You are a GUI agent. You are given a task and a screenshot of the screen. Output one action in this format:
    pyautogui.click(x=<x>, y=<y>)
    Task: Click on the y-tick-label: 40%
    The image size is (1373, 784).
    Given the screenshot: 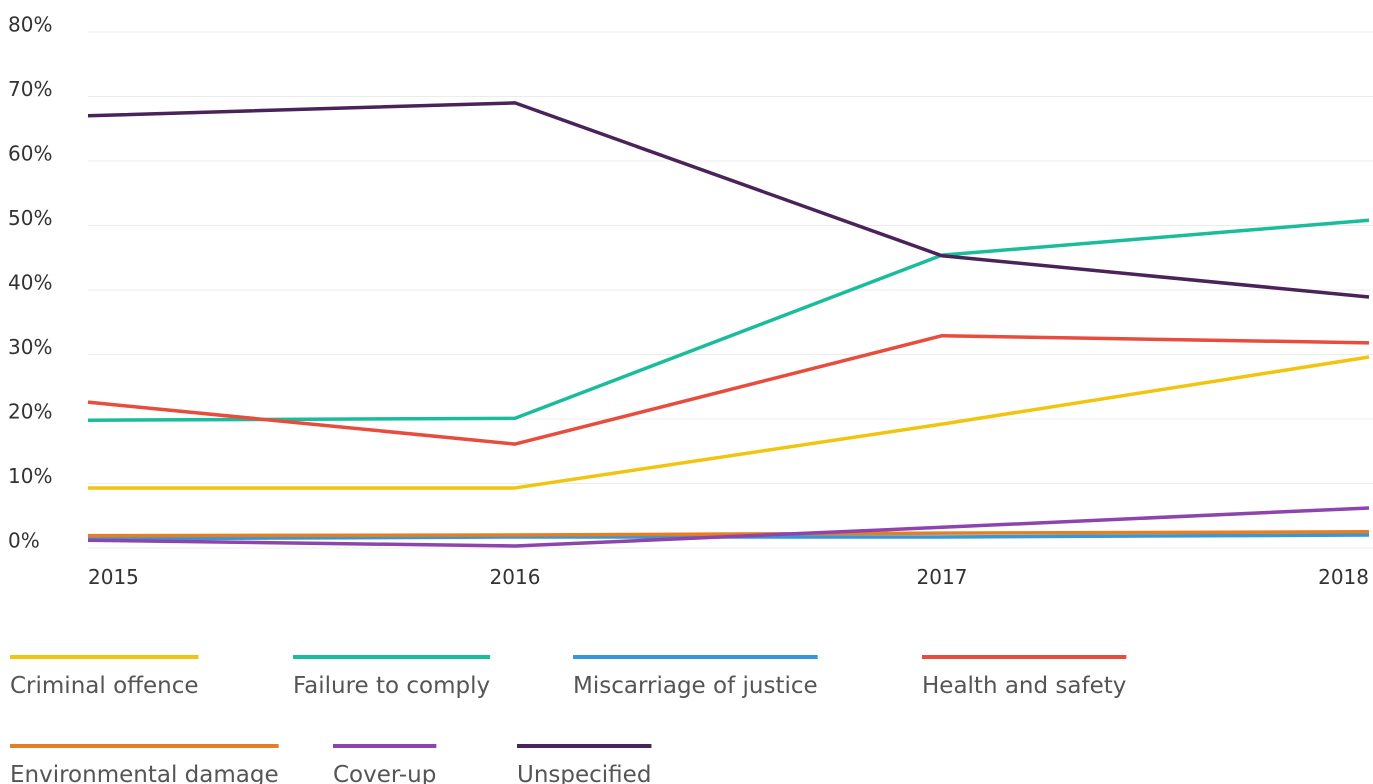 What is the action you would take?
    pyautogui.click(x=30, y=283)
    